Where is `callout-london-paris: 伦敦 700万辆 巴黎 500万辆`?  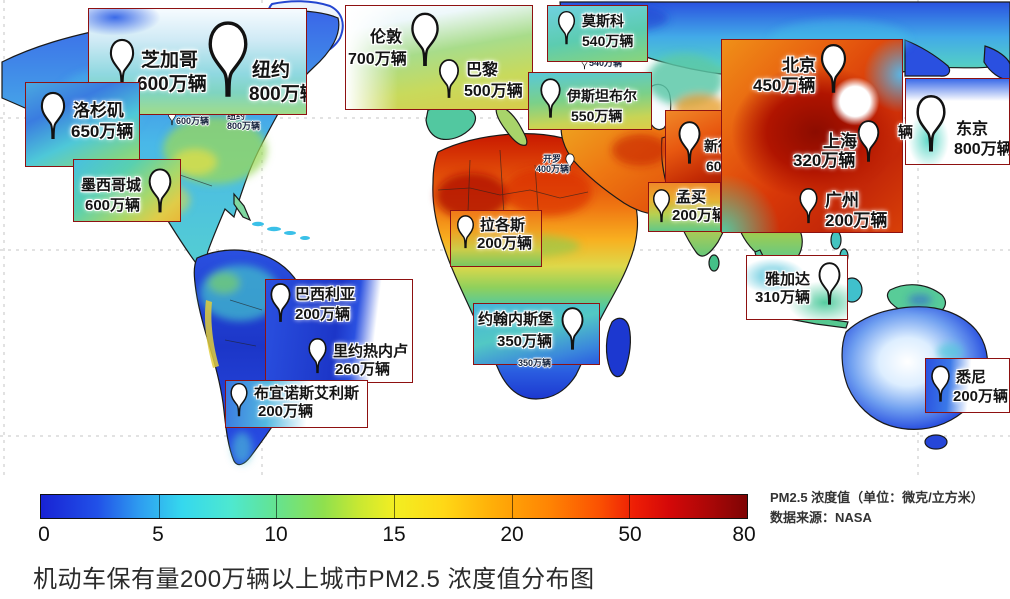 callout-london-paris: 伦敦 700万辆 巴黎 500万辆 is located at coordinates (439, 57).